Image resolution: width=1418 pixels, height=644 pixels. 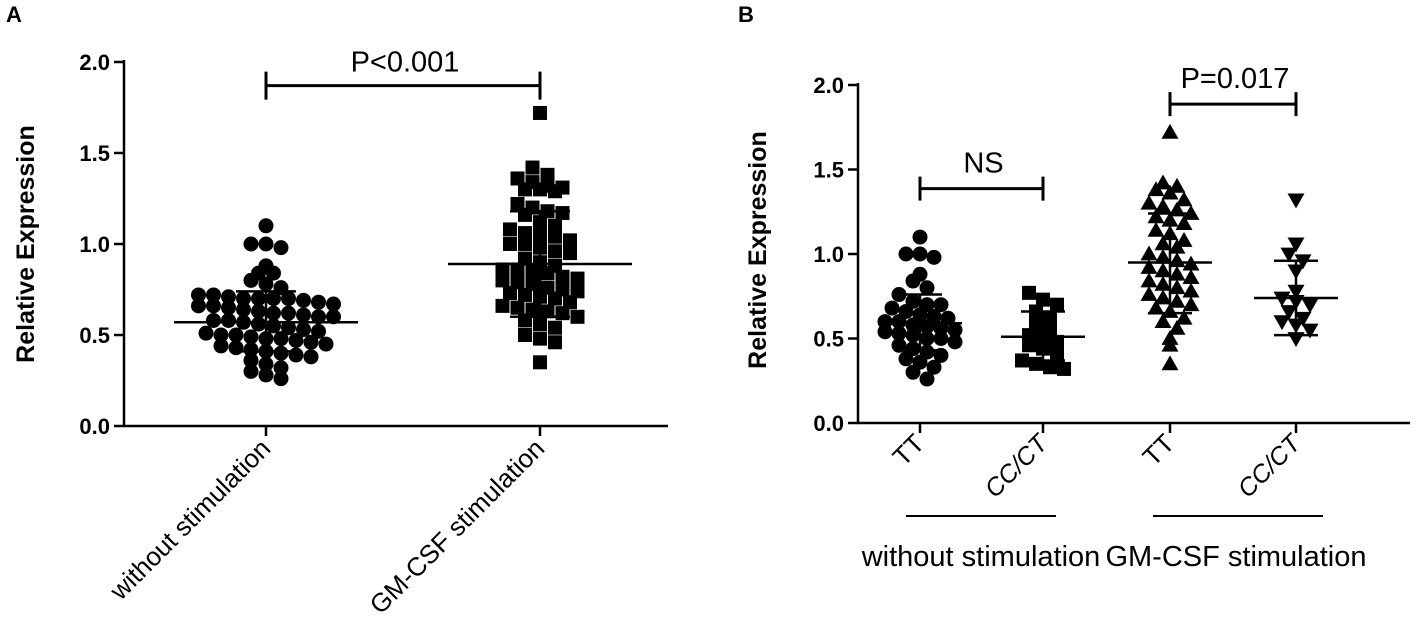 I want to click on panel-a-y-tick-label: 2.0, so click(x=94, y=62).